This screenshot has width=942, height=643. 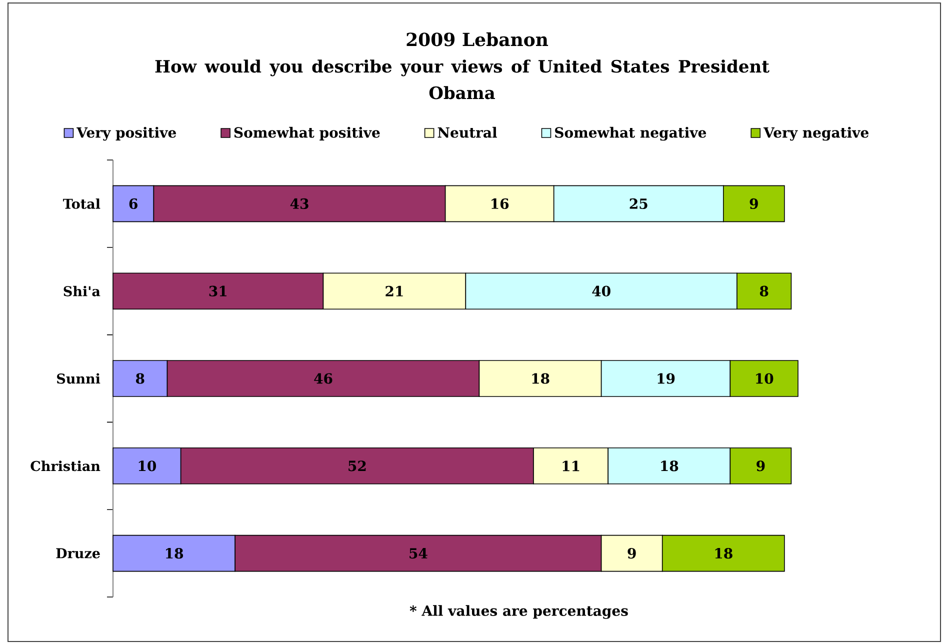 I want to click on legend-label: Somewhat negative, so click(x=630, y=133).